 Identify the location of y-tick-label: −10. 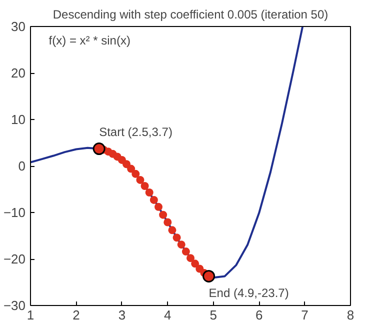
(14, 212).